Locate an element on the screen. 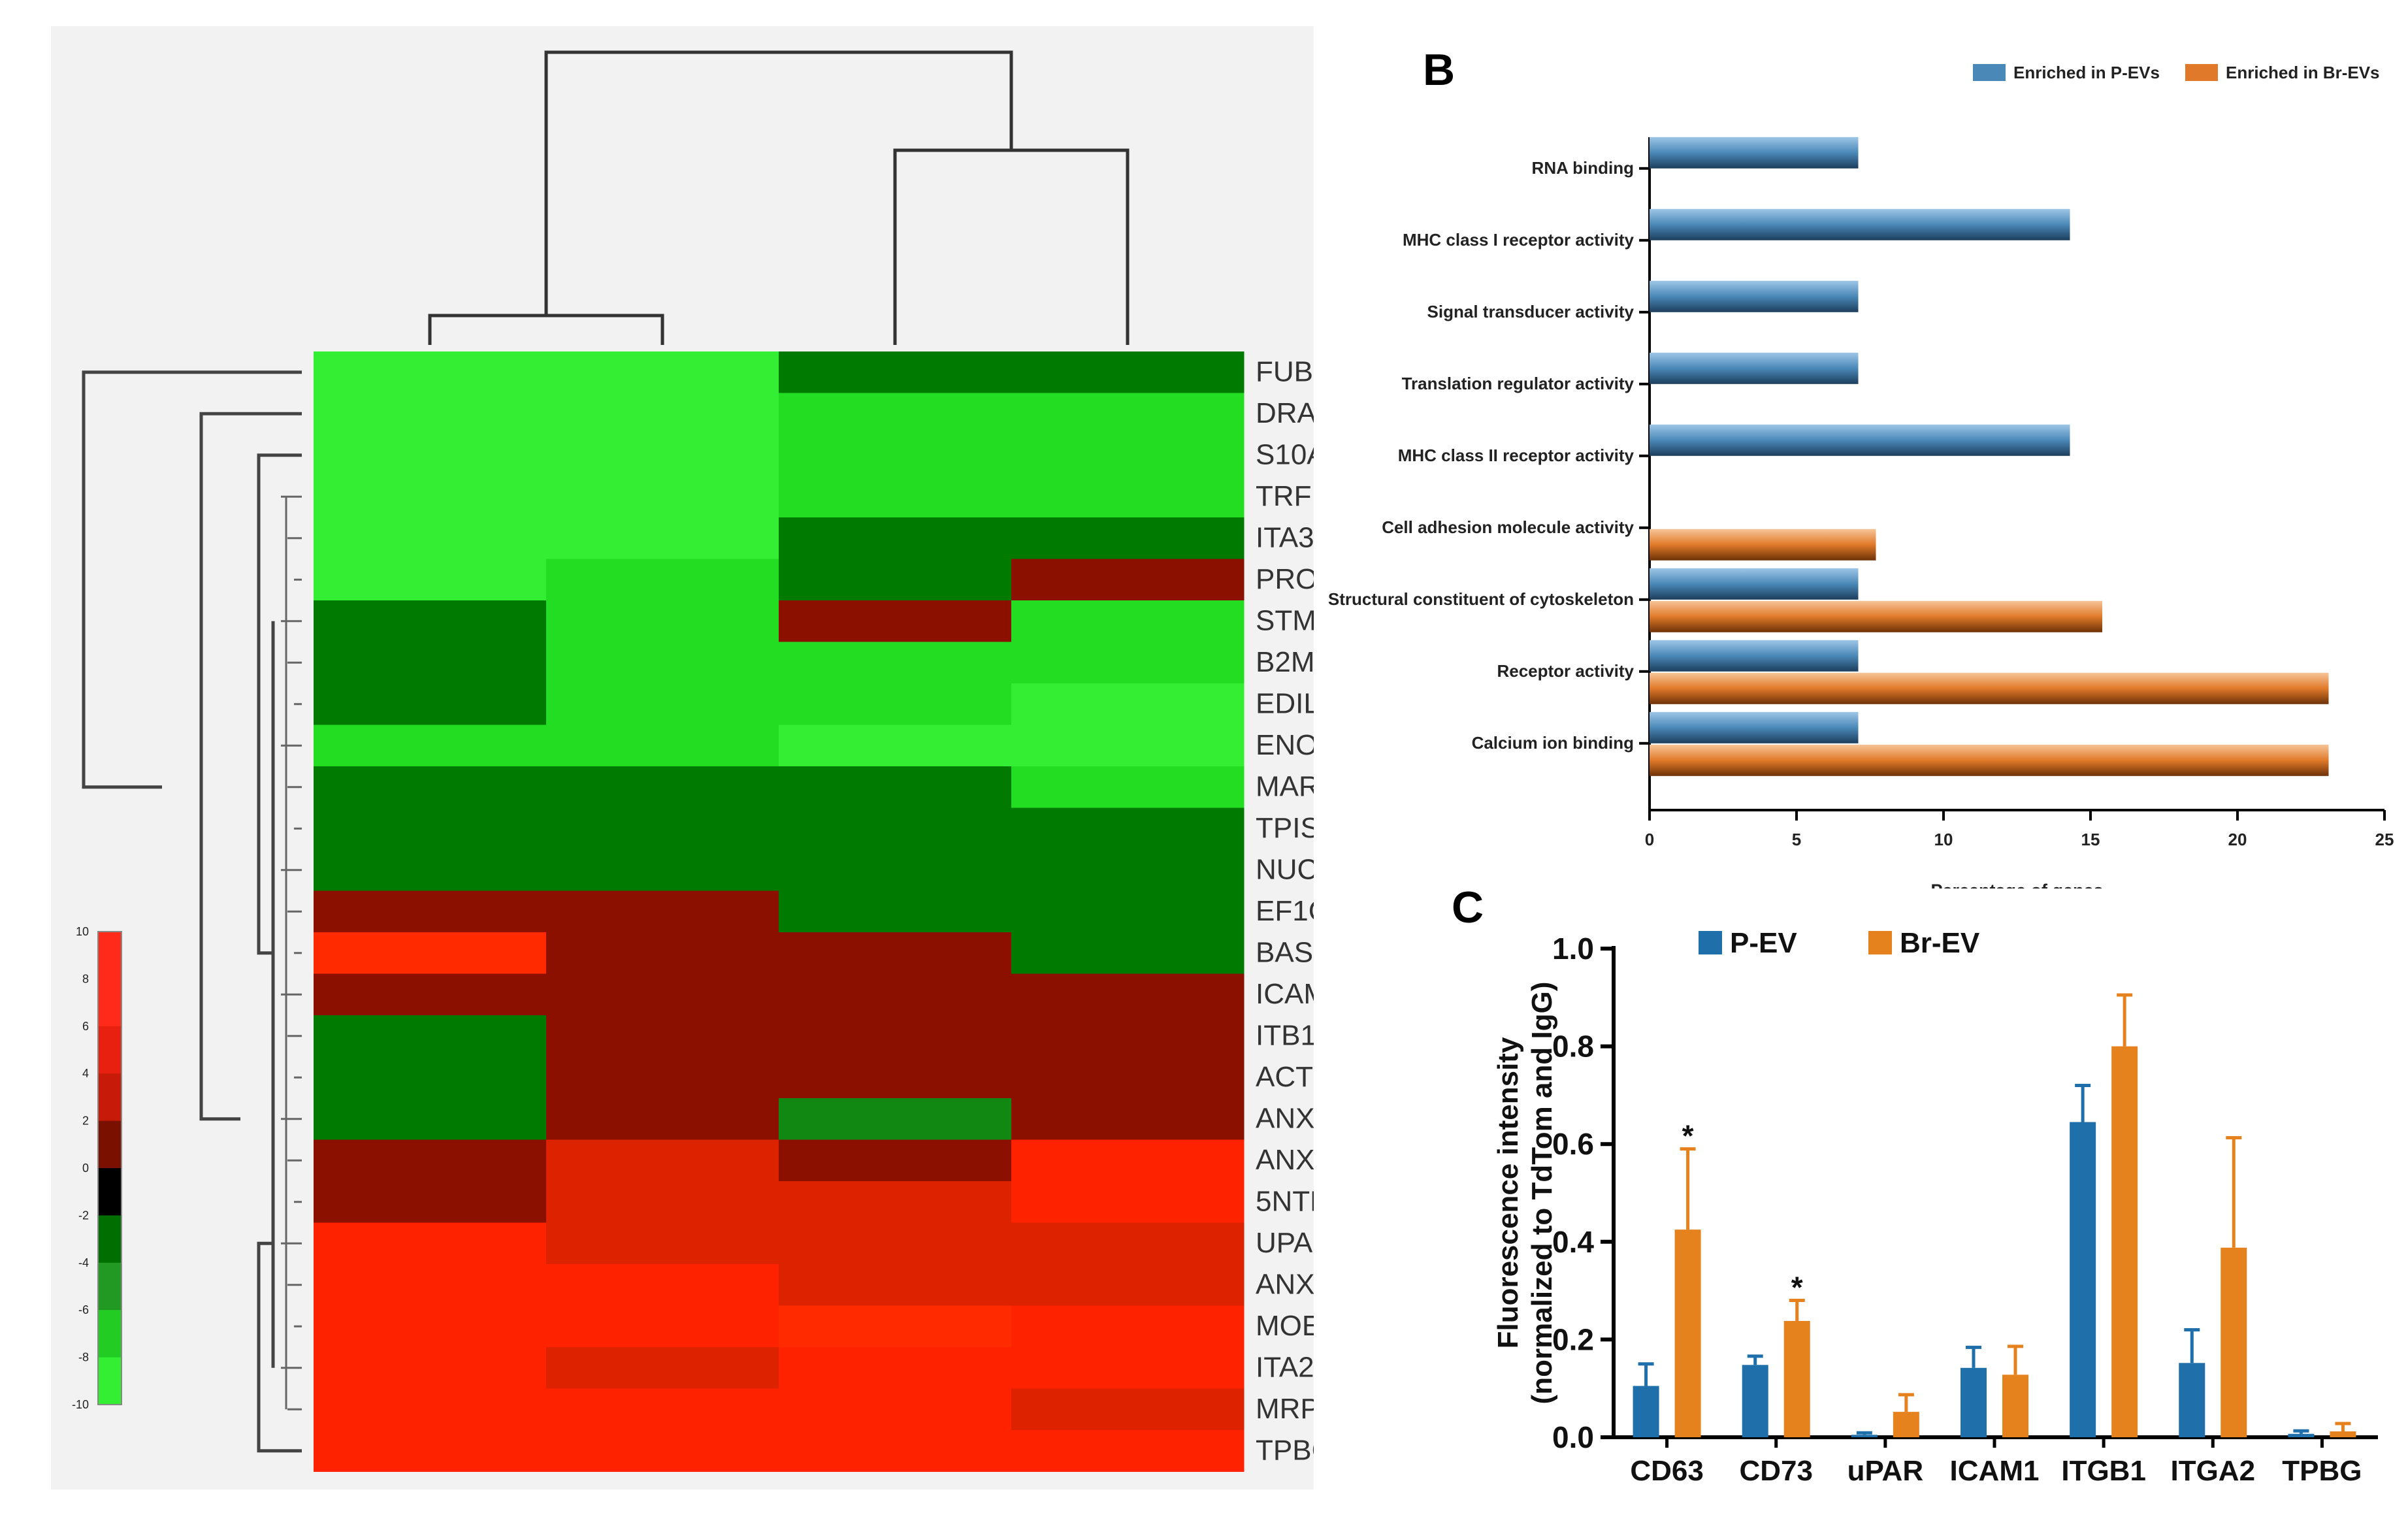 The width and height of the screenshot is (2408, 1515). y-tick-label: 0.2 is located at coordinates (1573, 1339).